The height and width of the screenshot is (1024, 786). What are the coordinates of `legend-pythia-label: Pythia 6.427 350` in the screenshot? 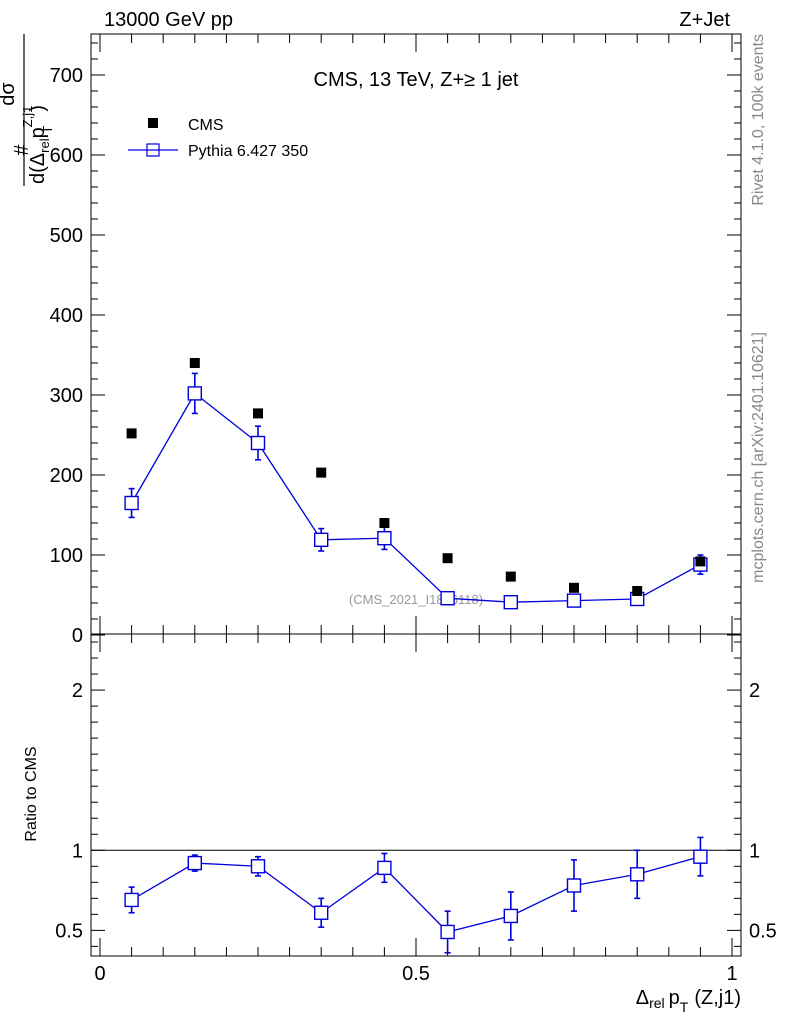 It's located at (248, 151).